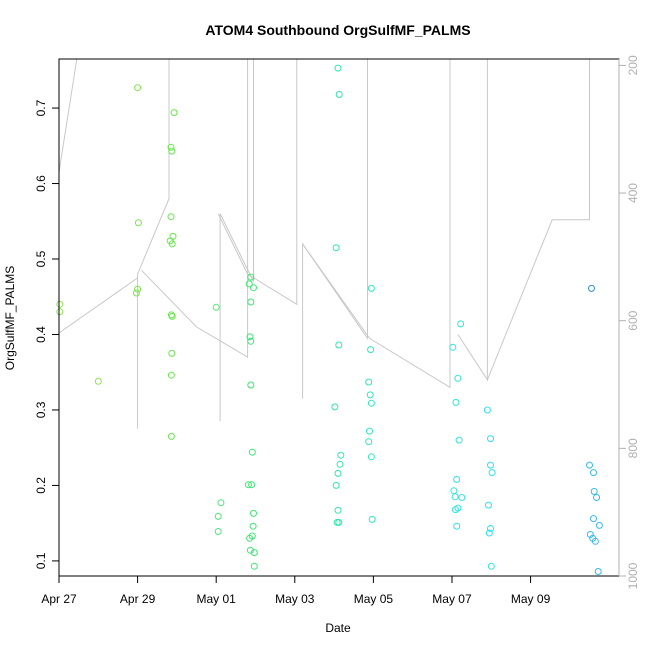 Image resolution: width=650 pixels, height=650 pixels. What do you see at coordinates (41, 258) in the screenshot?
I see `y-tick-label: 0.5` at bounding box center [41, 258].